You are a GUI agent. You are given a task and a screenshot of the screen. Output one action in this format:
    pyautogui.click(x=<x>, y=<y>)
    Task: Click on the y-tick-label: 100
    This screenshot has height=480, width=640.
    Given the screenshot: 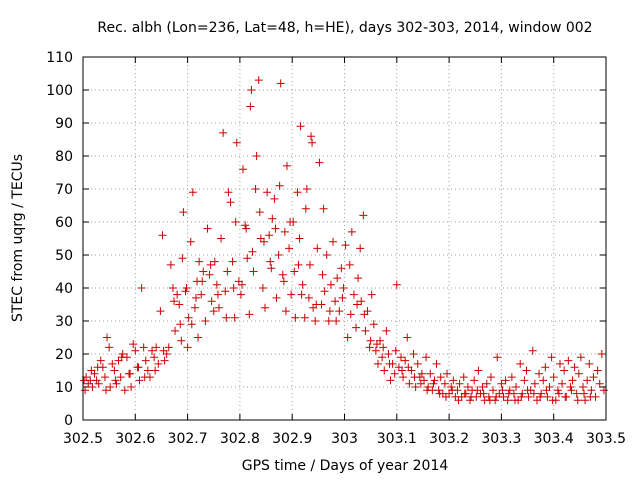 What is the action you would take?
    pyautogui.click(x=59, y=91)
    